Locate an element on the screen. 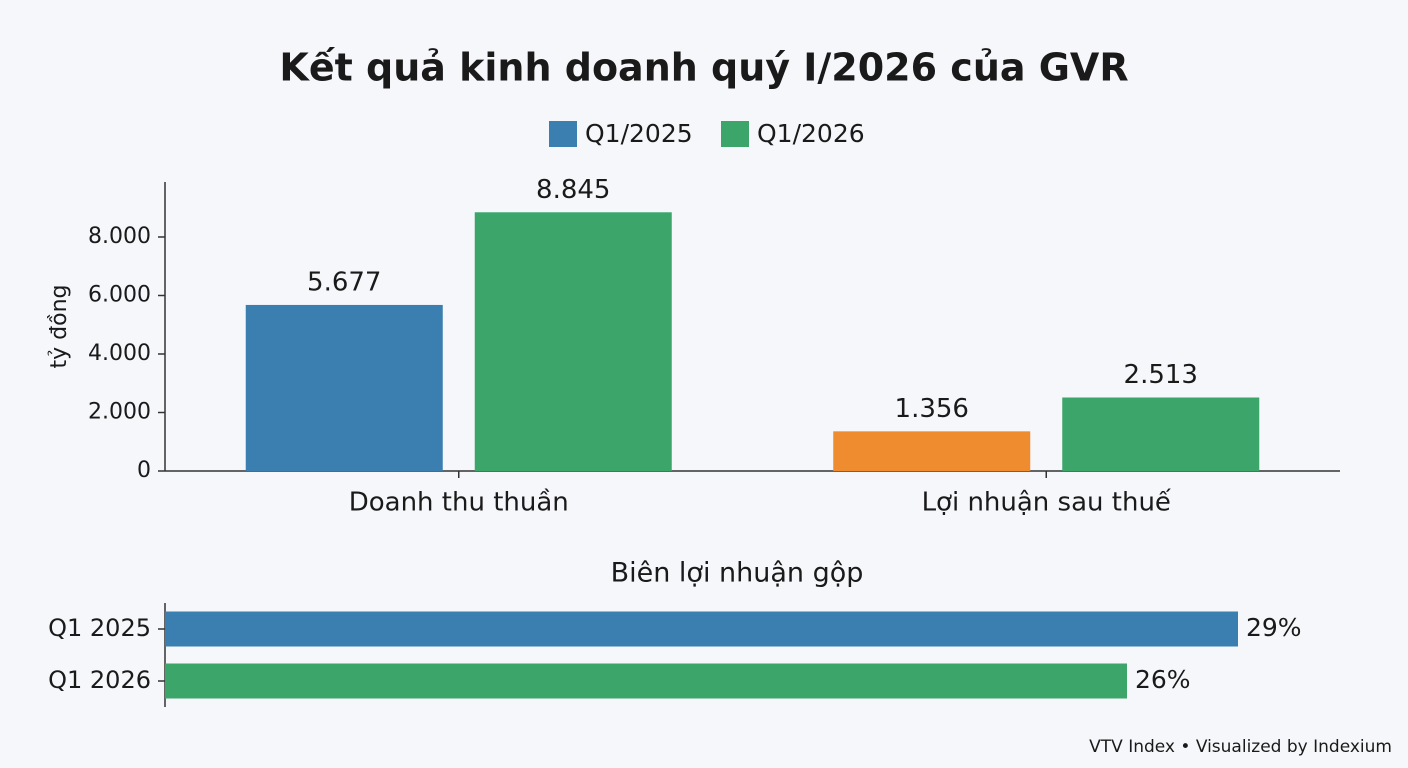 The height and width of the screenshot is (768, 1408). y-tick-label: 8.000 is located at coordinates (119, 236).